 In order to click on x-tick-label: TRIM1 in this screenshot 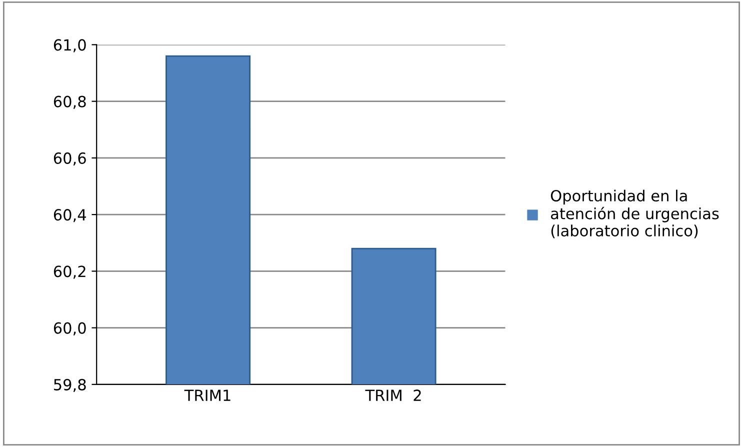, I will do `click(207, 395)`.